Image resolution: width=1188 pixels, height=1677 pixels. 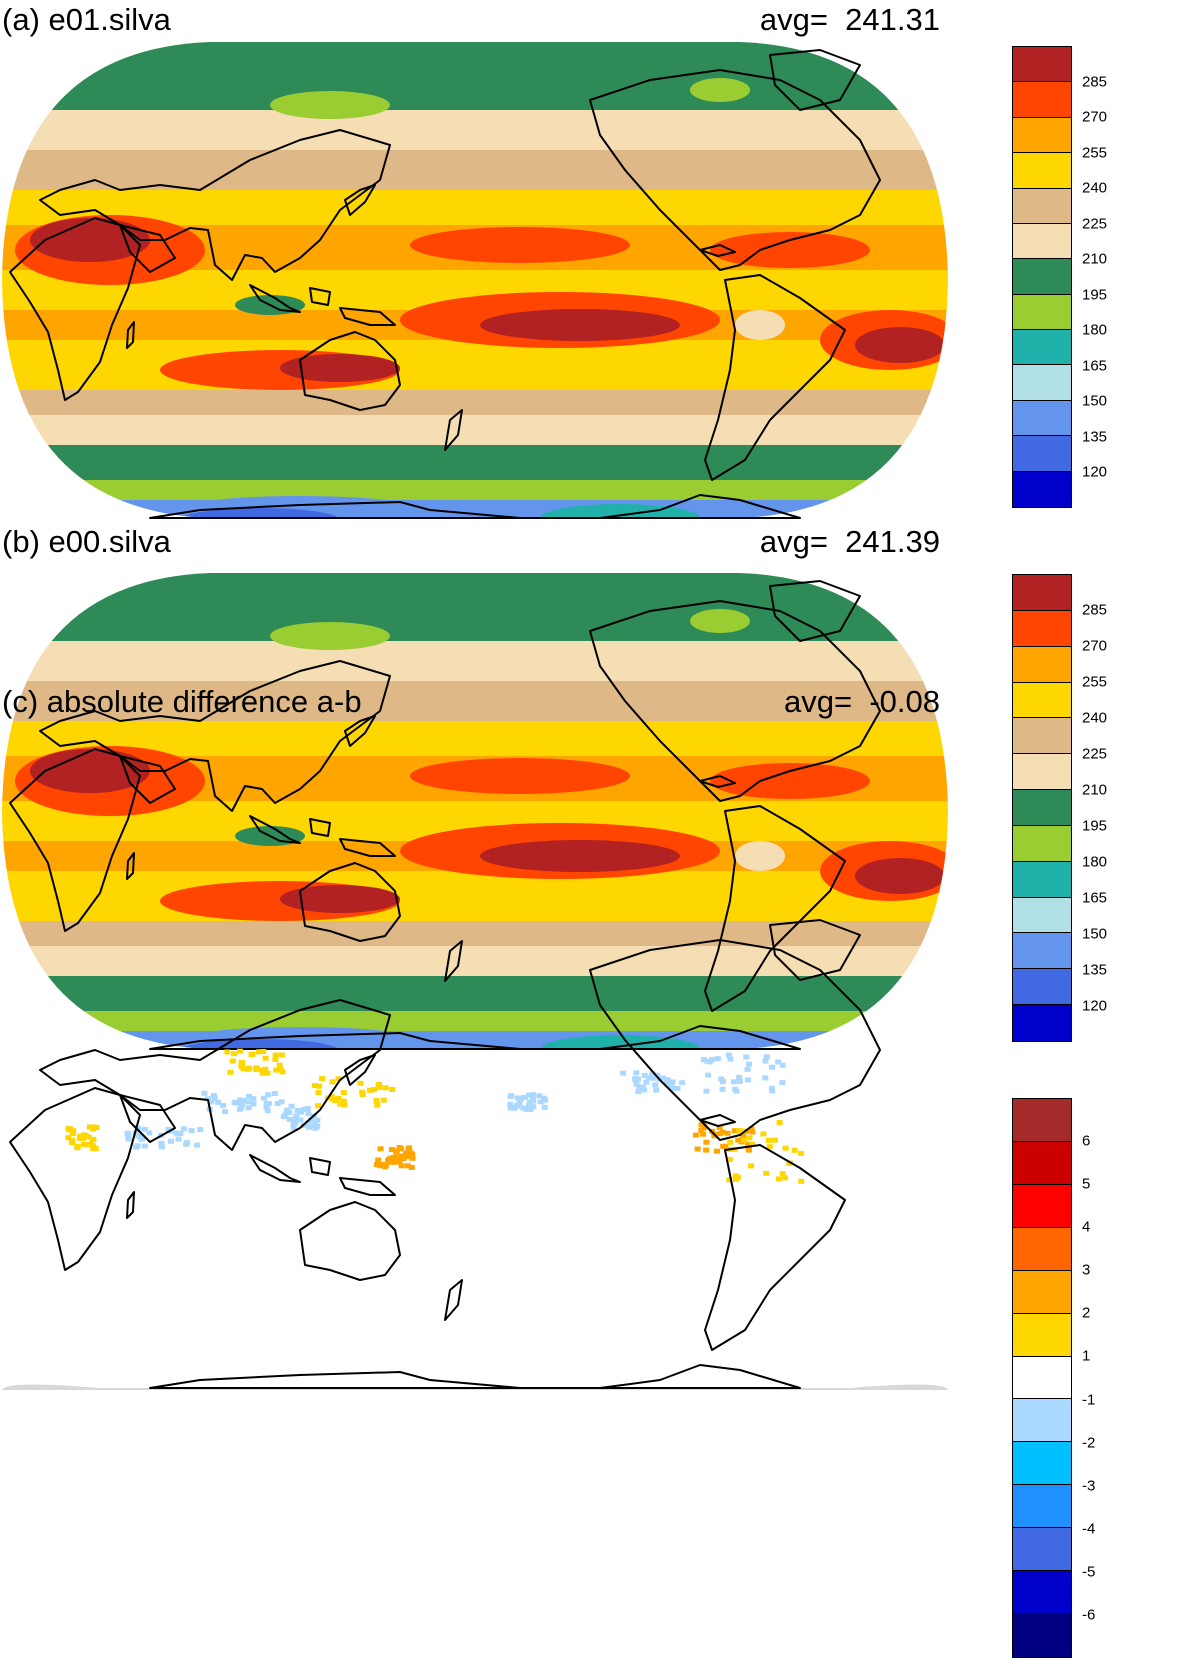 I want to click on colorbar-tick-label: -1, so click(x=1089, y=1400).